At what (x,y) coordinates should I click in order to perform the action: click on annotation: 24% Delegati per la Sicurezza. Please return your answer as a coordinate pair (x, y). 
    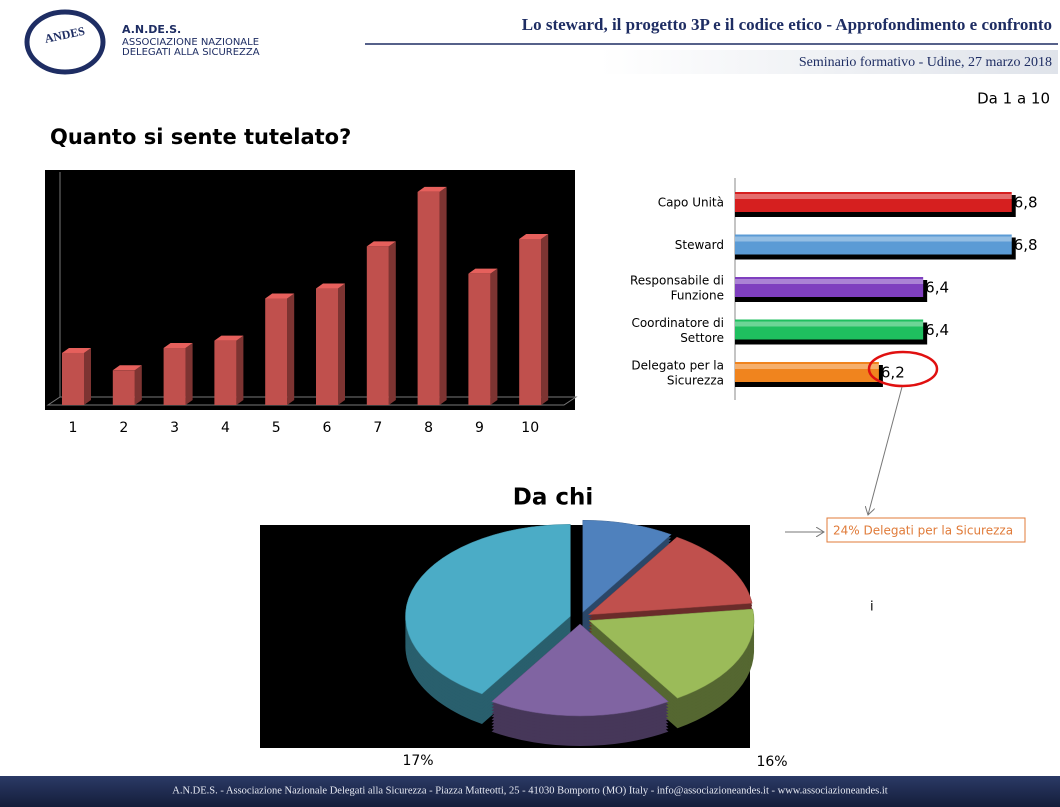
    Looking at the image, I should click on (923, 531).